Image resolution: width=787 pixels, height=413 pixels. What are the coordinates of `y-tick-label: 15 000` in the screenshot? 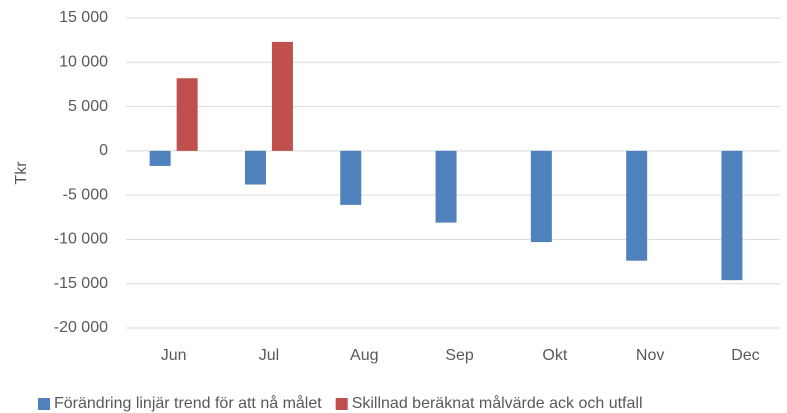 It's located at (83, 17).